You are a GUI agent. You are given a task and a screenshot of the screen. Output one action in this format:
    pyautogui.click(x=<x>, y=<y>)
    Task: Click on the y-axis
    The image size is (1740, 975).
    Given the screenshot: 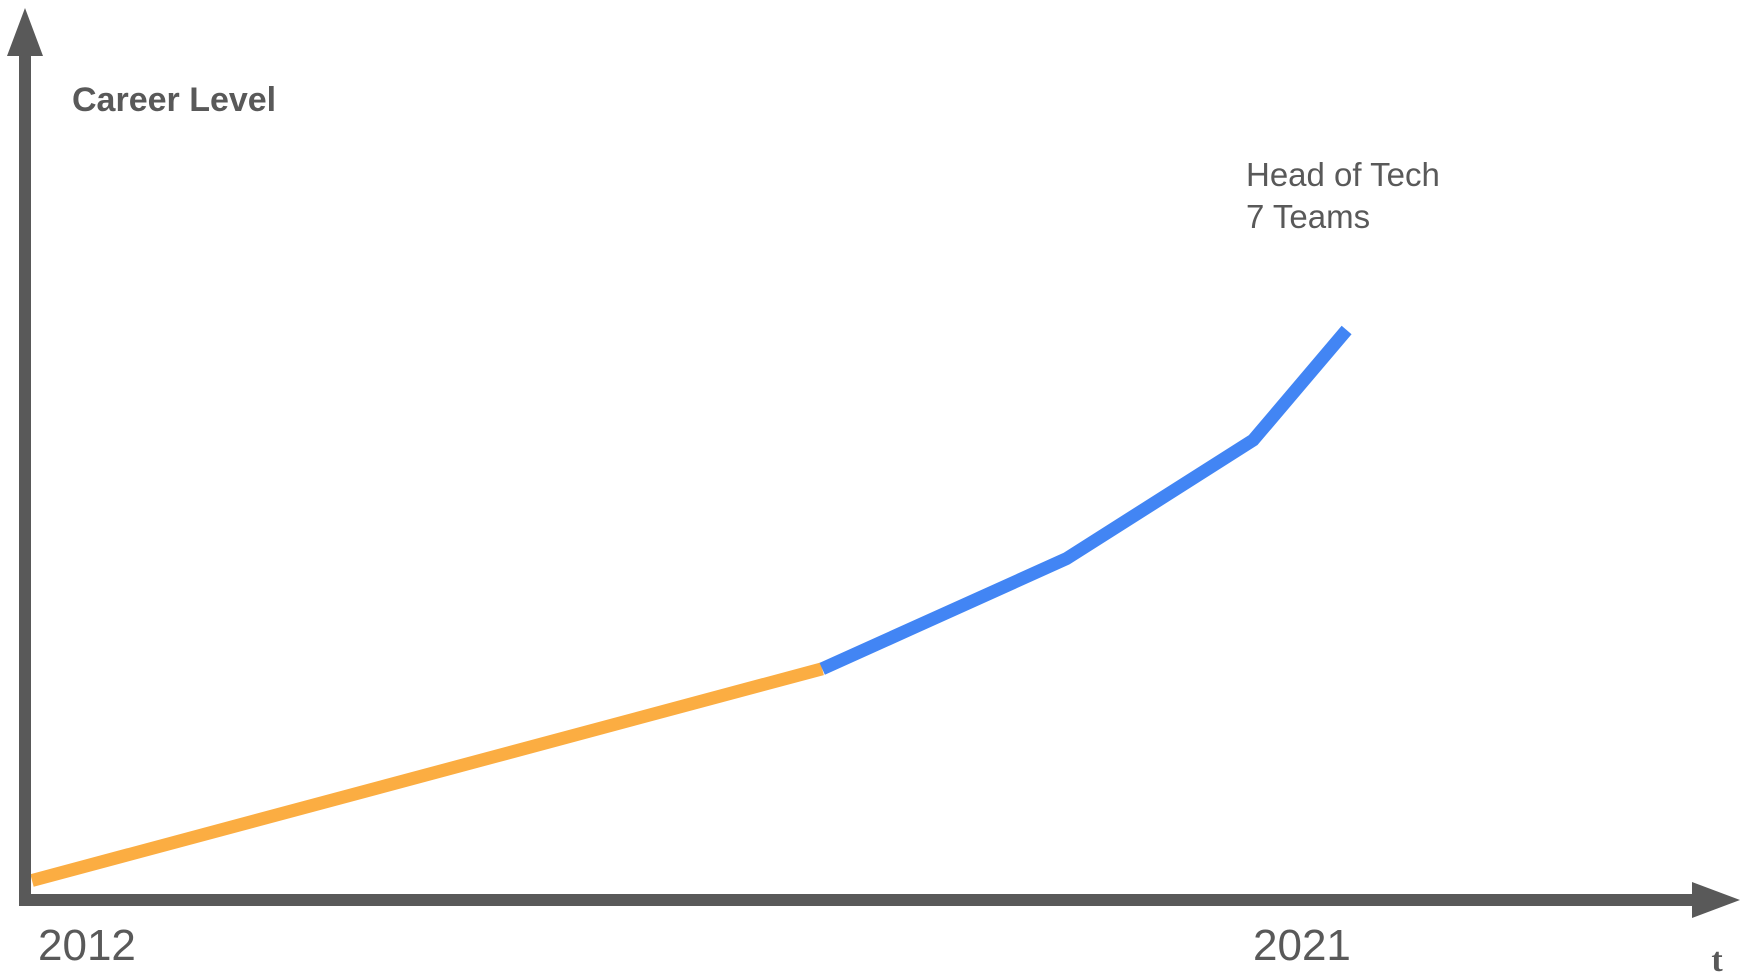 What is the action you would take?
    pyautogui.click(x=25, y=454)
    